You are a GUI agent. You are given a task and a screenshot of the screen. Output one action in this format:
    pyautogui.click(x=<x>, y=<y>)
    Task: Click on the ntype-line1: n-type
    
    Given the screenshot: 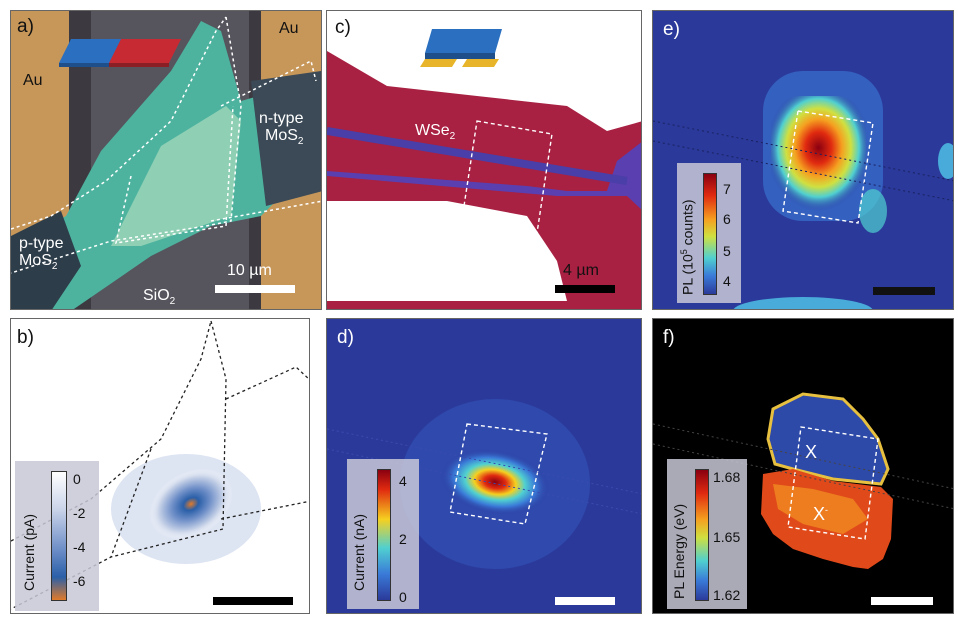 What is the action you would take?
    pyautogui.click(x=281, y=118)
    